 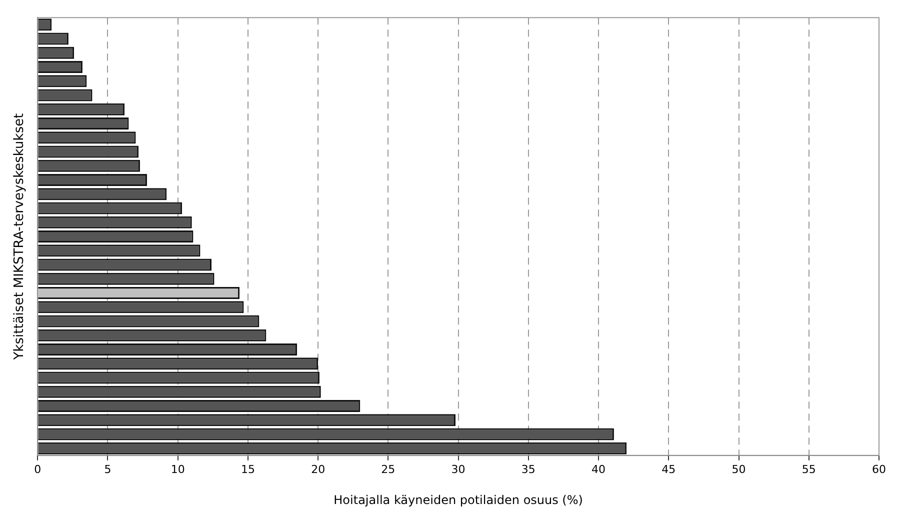 I want to click on x-tick-label: 0, so click(x=38, y=469).